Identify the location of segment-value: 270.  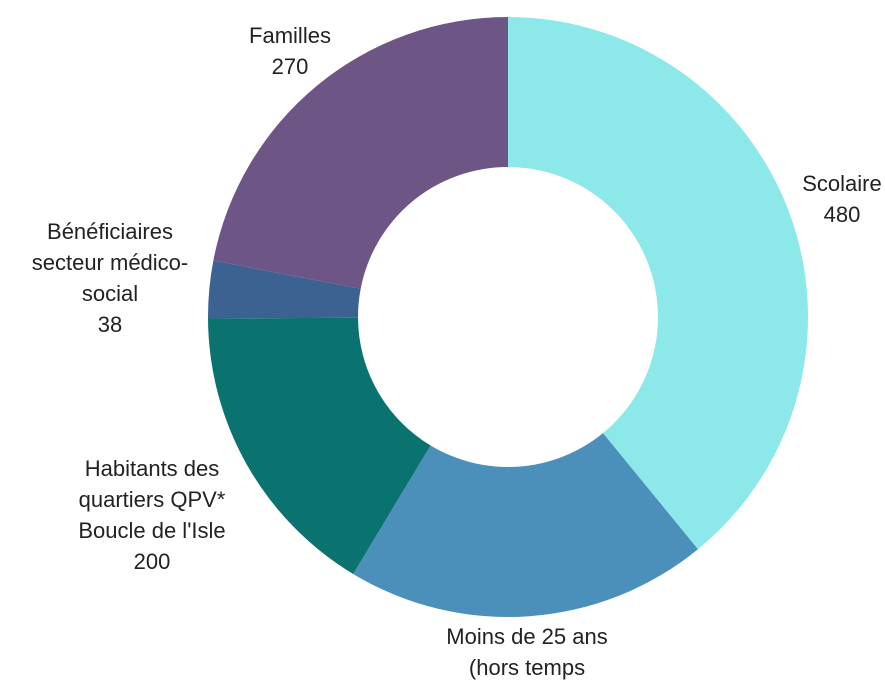
(290, 66).